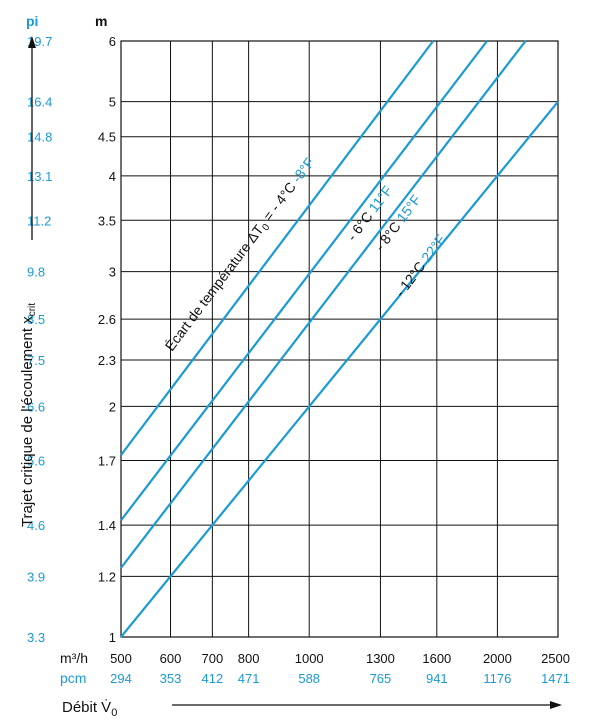 The image size is (590, 722). Describe the element at coordinates (36, 406) in the screenshot. I see `y-tick-label-secondary: 6.6` at that location.